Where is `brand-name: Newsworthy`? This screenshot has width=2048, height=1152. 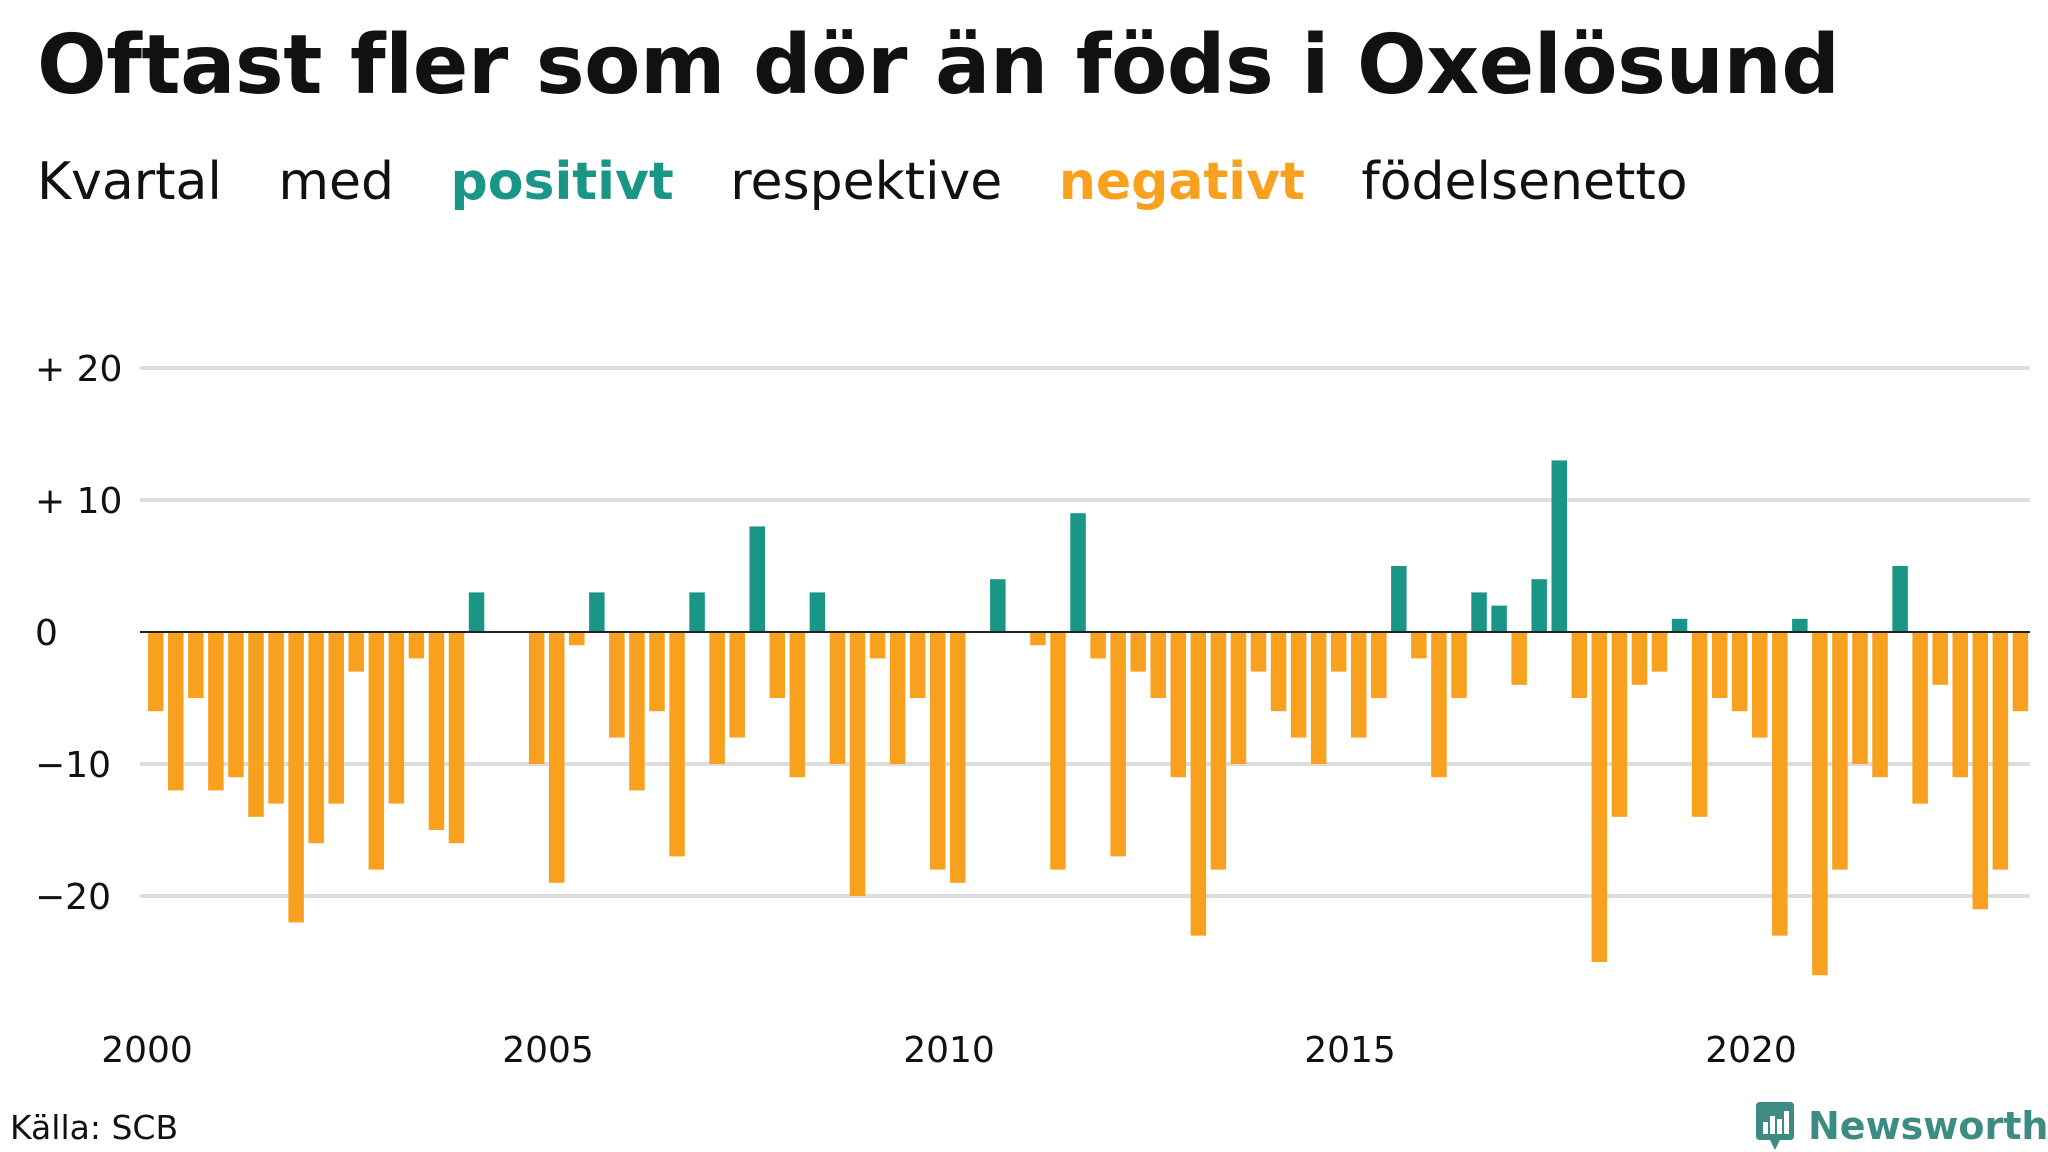
brand-name: Newsworthy is located at coordinates (1928, 1126).